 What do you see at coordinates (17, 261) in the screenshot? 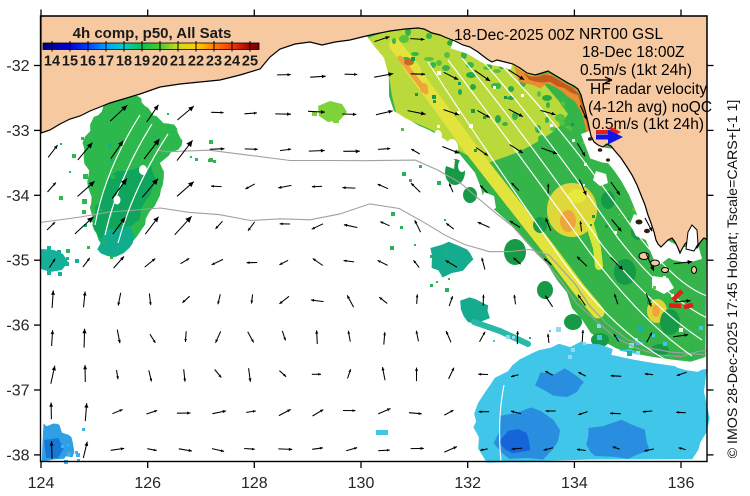
I see `svg-text: -35` at bounding box center [17, 261].